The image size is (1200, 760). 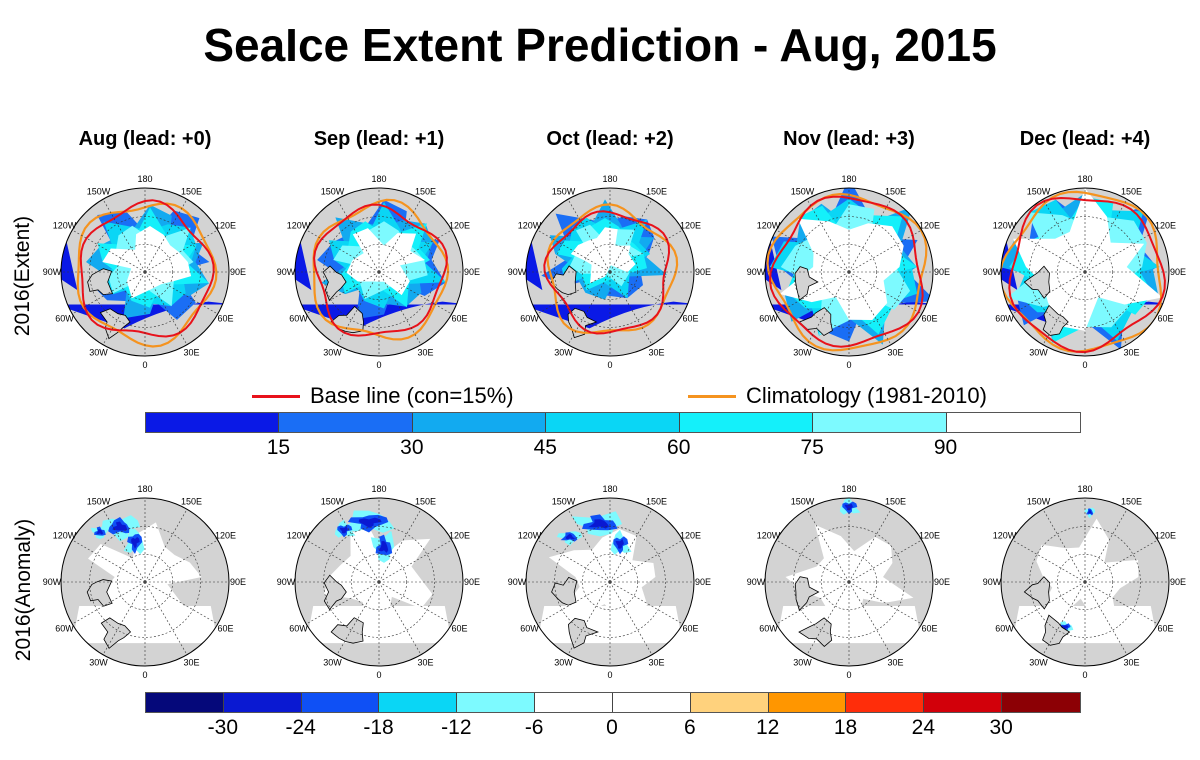 What do you see at coordinates (712, 396) in the screenshot?
I see `climatology-swatch` at bounding box center [712, 396].